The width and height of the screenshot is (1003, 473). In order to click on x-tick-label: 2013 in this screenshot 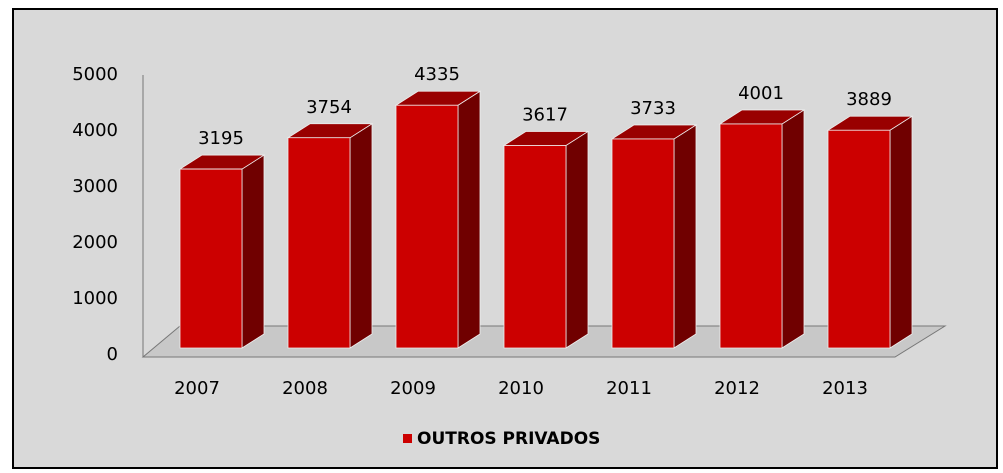, I will do `click(845, 388)`.